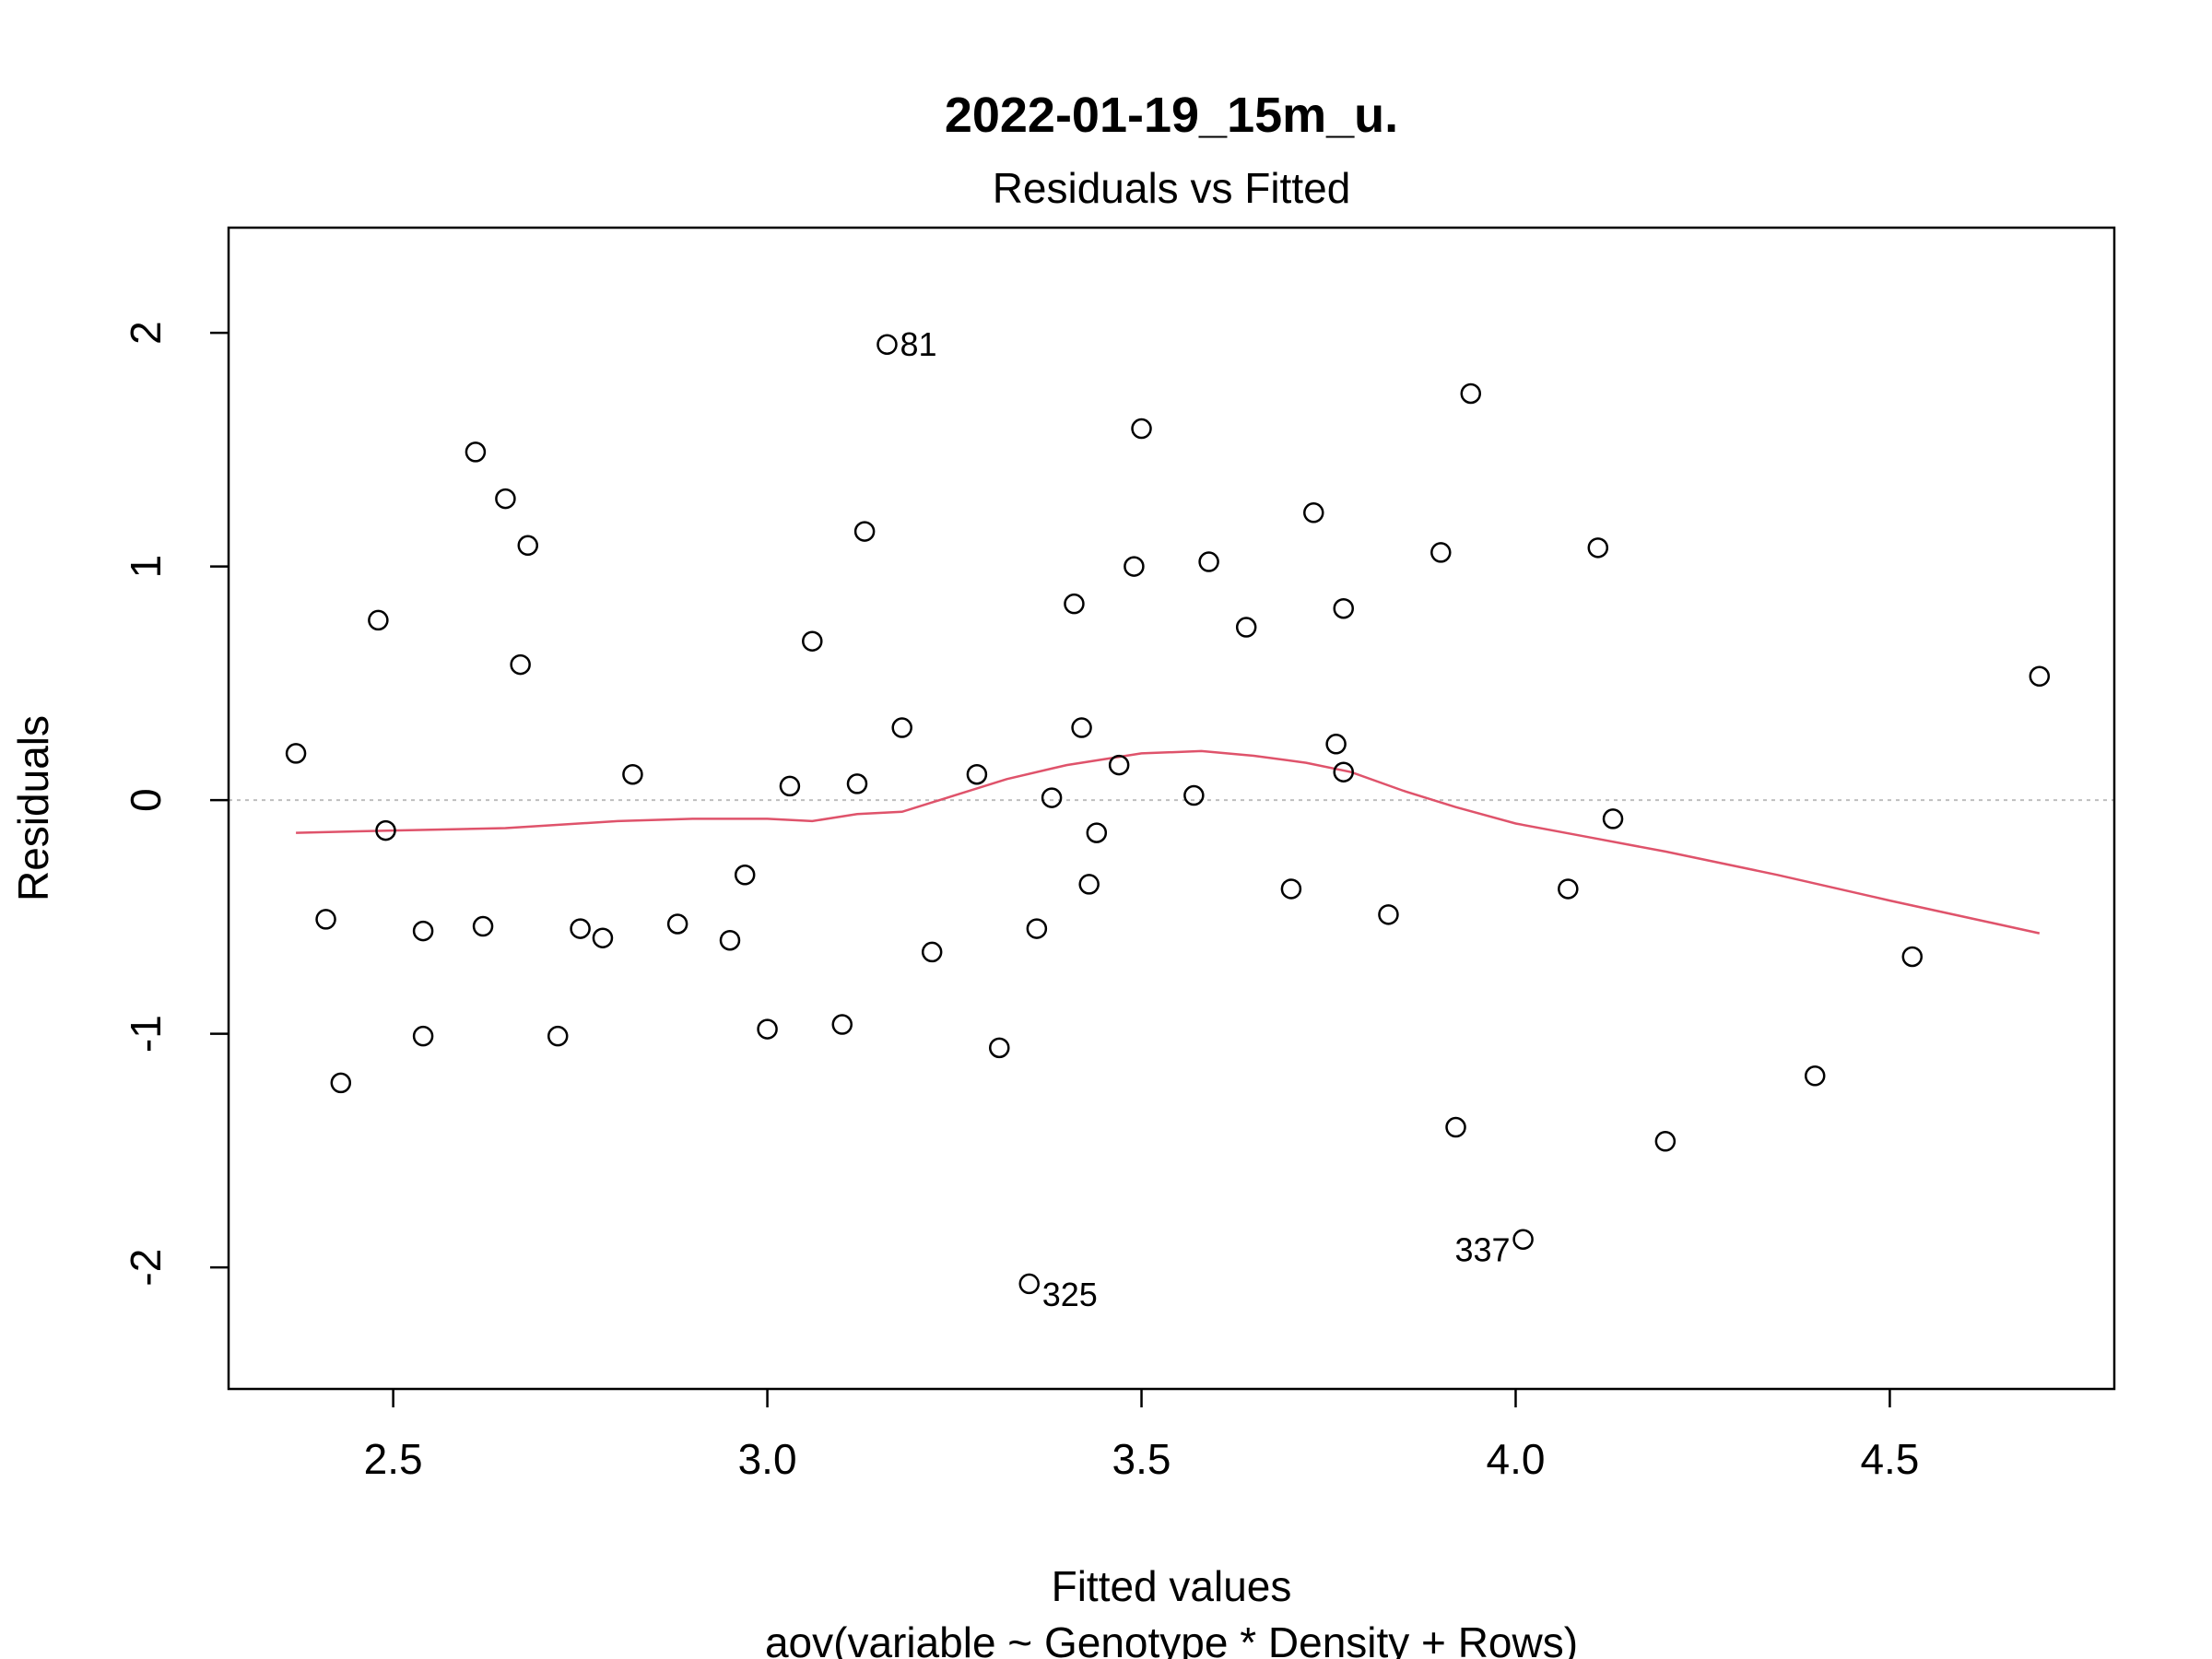 The height and width of the screenshot is (1659, 2212). I want to click on plot-title: 2022-01-19_15m_u., so click(1171, 115).